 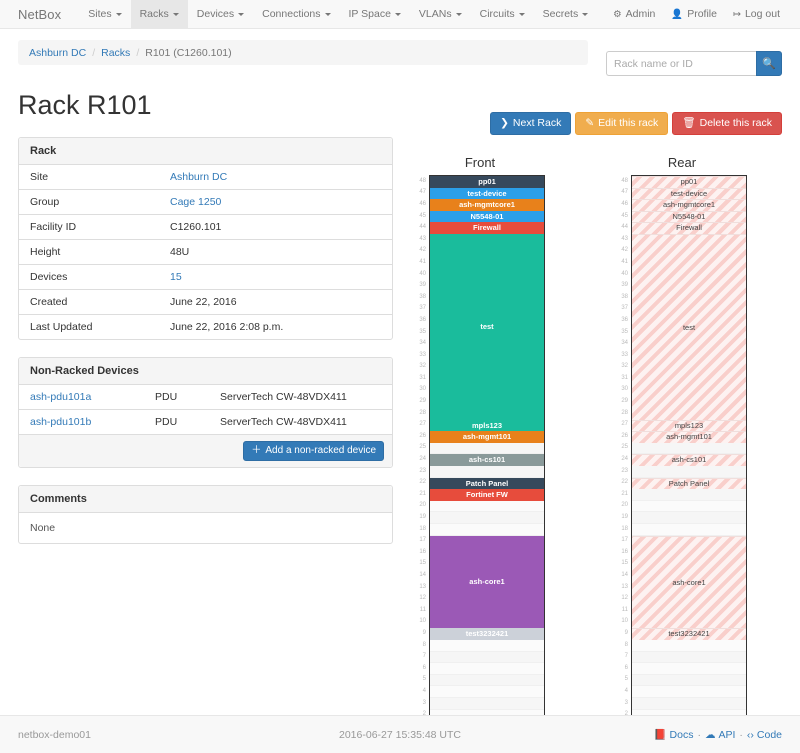 What do you see at coordinates (756, 14) in the screenshot?
I see `nav-item-log-out: ↦ Log out` at bounding box center [756, 14].